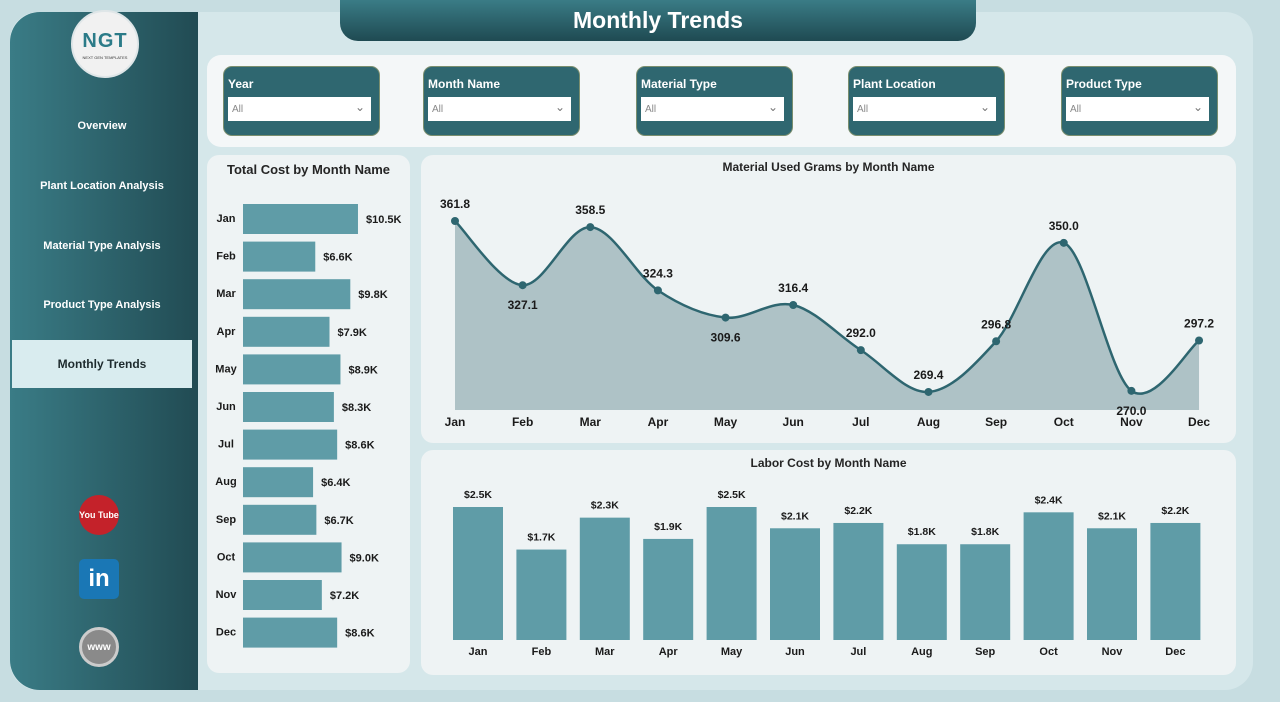 The height and width of the screenshot is (702, 1280). What do you see at coordinates (102, 305) in the screenshot?
I see `sidebar-item-product-type: Product Type Analysis` at bounding box center [102, 305].